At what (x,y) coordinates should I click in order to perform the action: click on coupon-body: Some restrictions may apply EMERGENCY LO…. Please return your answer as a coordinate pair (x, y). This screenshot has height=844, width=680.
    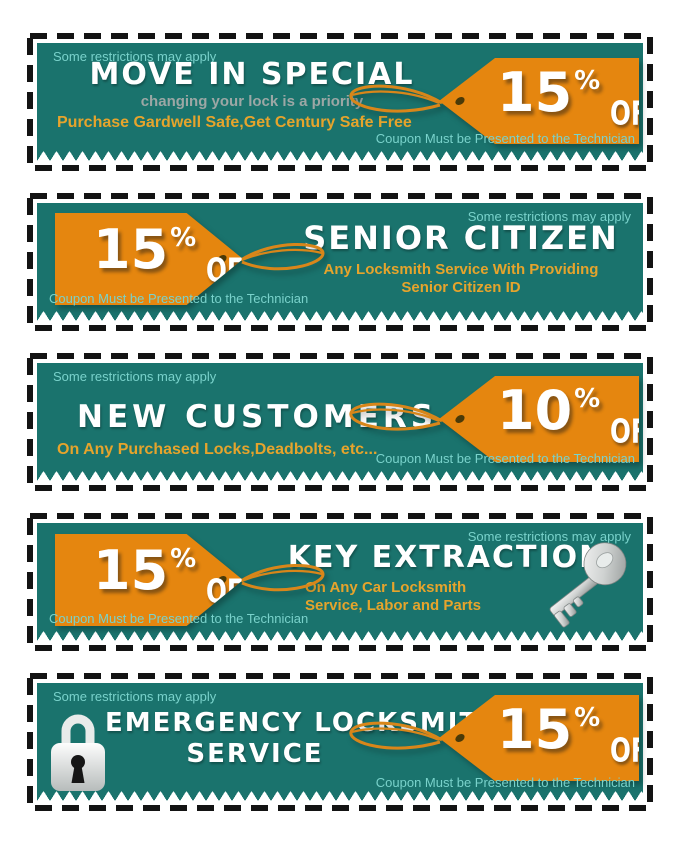
    Looking at the image, I should click on (340, 742).